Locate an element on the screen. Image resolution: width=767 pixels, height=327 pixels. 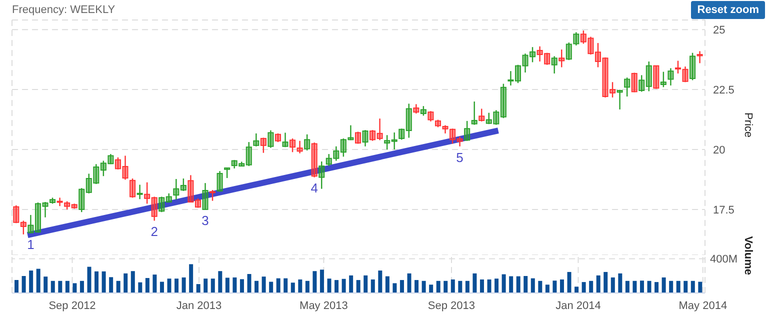
y-tick-label: 17.5 is located at coordinates (723, 210).